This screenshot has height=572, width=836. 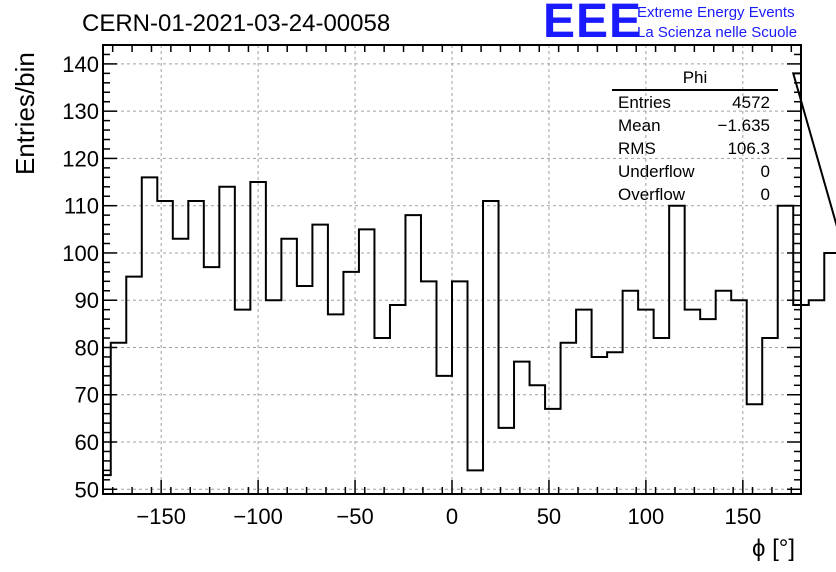 What do you see at coordinates (652, 194) in the screenshot?
I see `stats-label: Overflow` at bounding box center [652, 194].